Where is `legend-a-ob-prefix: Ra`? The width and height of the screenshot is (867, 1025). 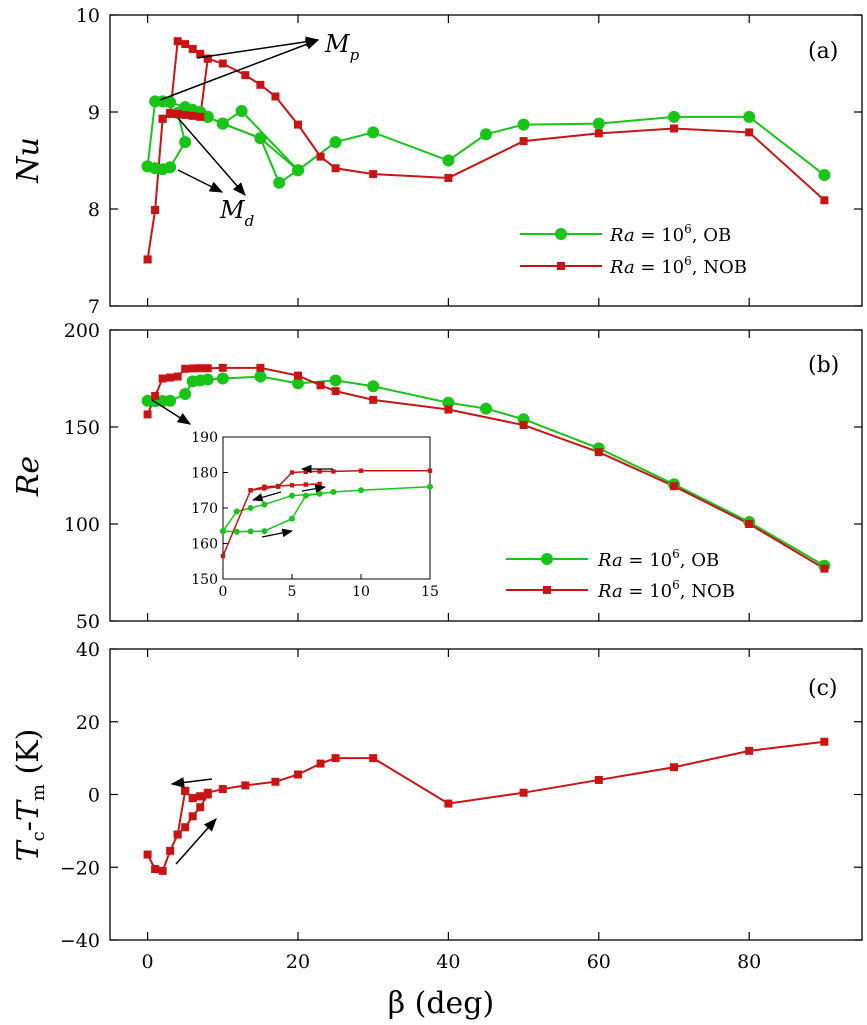
legend-a-ob-prefix: Ra is located at coordinates (622, 235).